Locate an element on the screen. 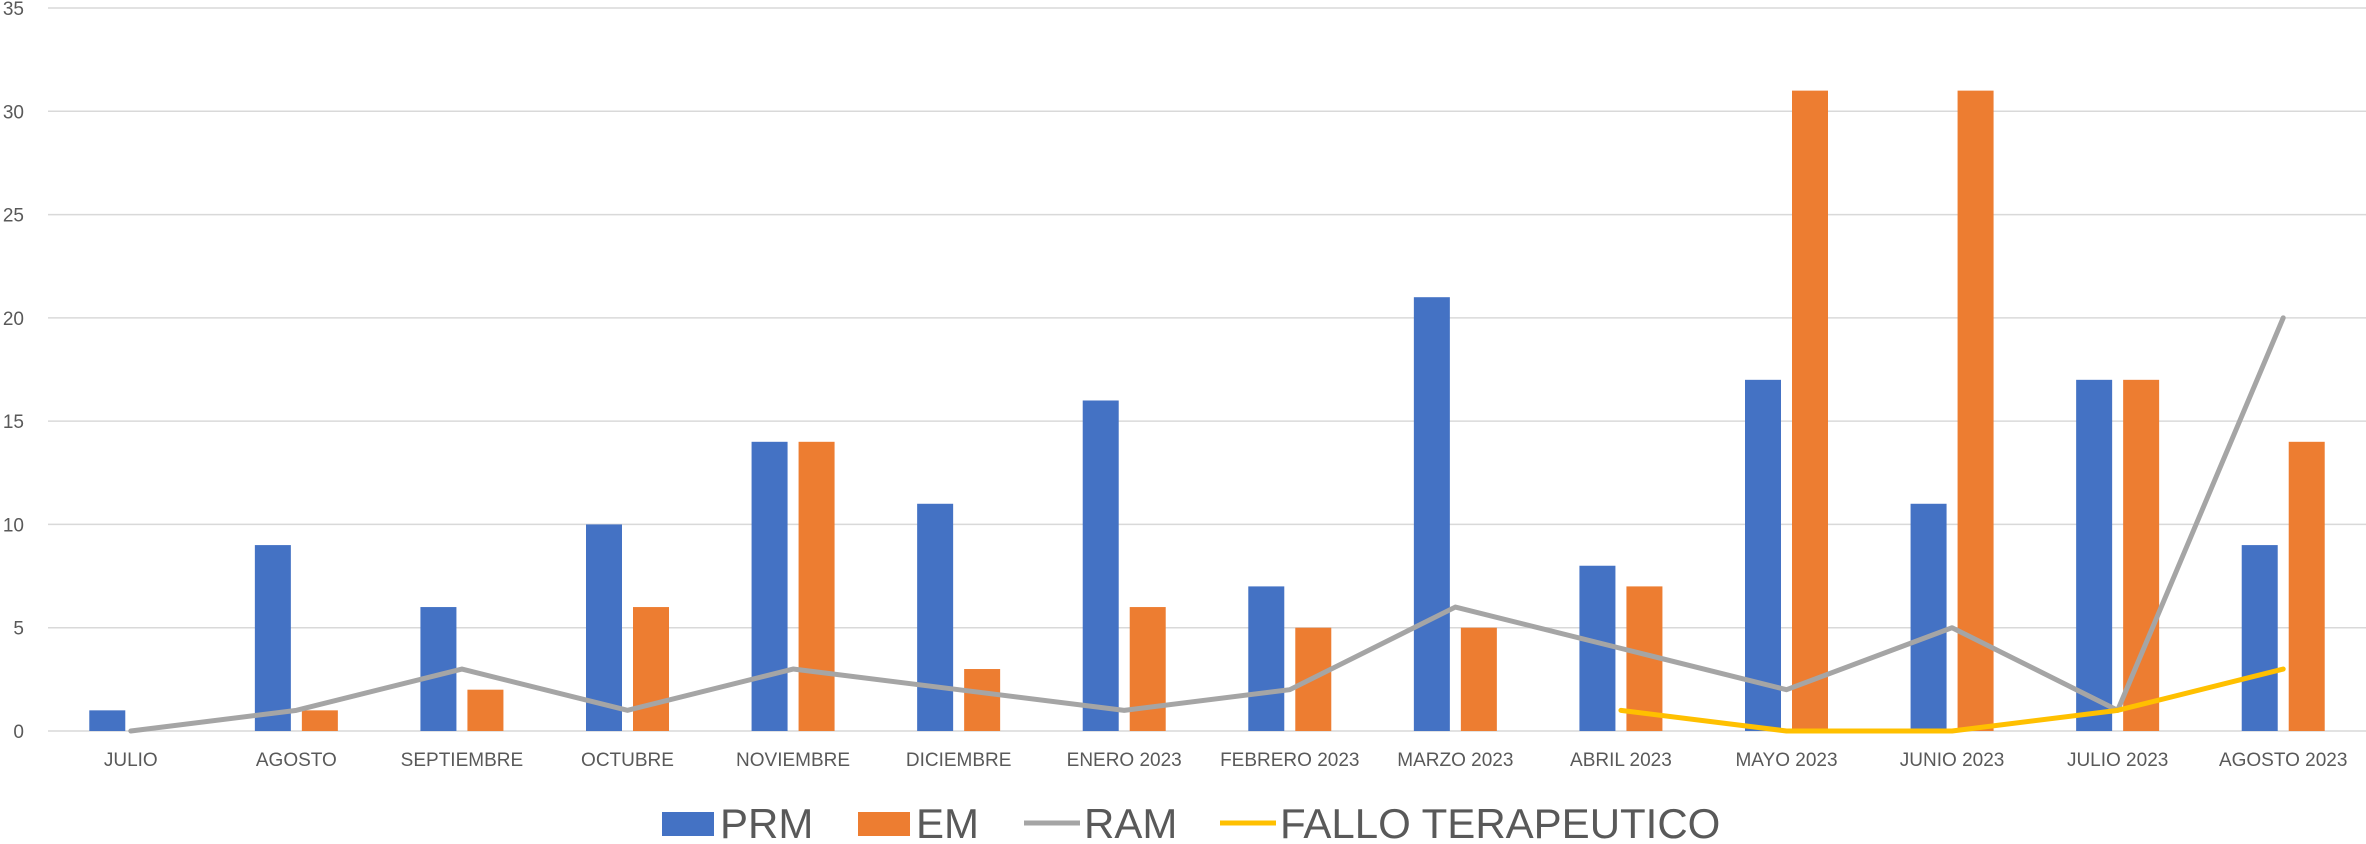  legend-item-prm: PRM is located at coordinates (737, 822).